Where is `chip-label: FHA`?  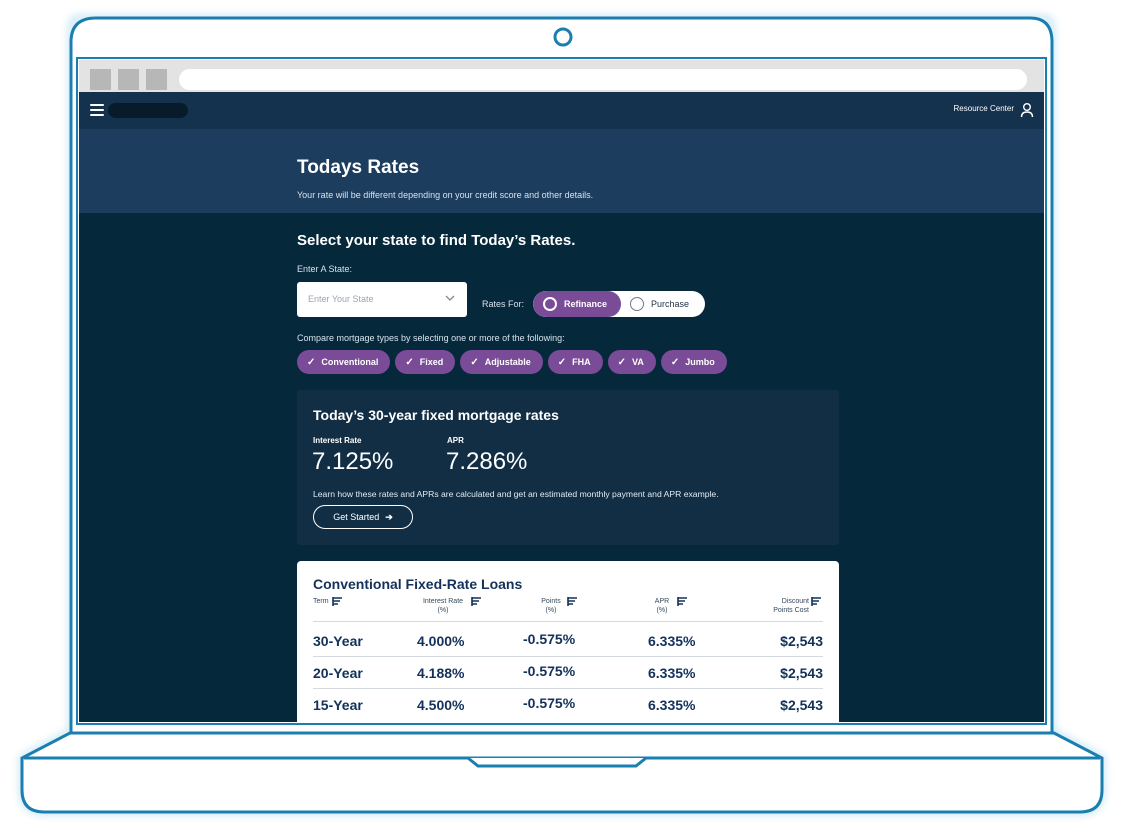 chip-label: FHA is located at coordinates (581, 362).